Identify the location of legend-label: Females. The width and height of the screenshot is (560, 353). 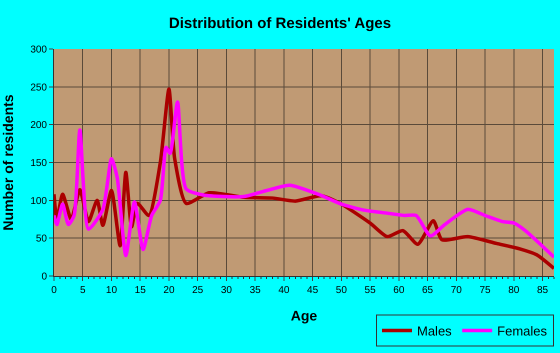
(522, 331).